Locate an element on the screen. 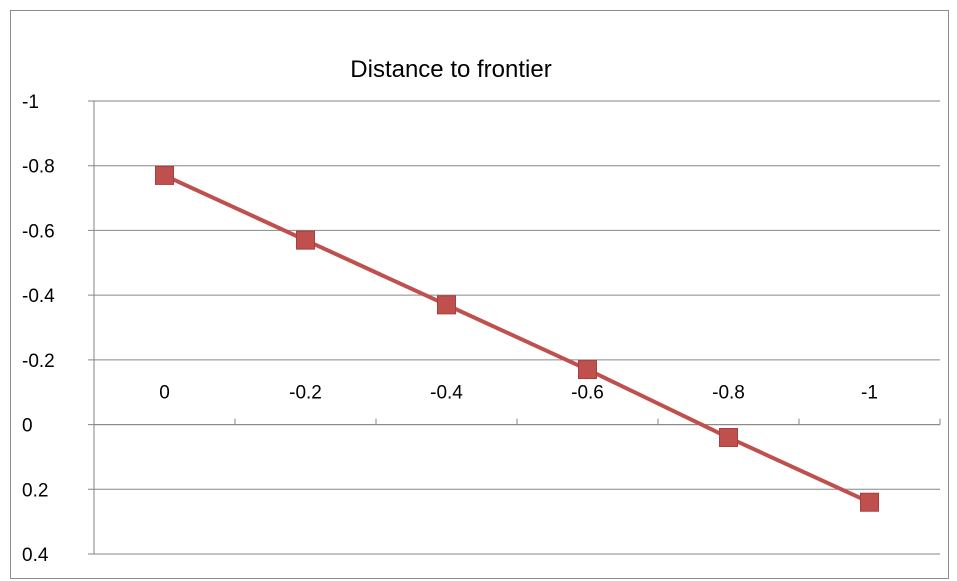 The image size is (957, 581). y-tick-label: -0.4 is located at coordinates (38, 296).